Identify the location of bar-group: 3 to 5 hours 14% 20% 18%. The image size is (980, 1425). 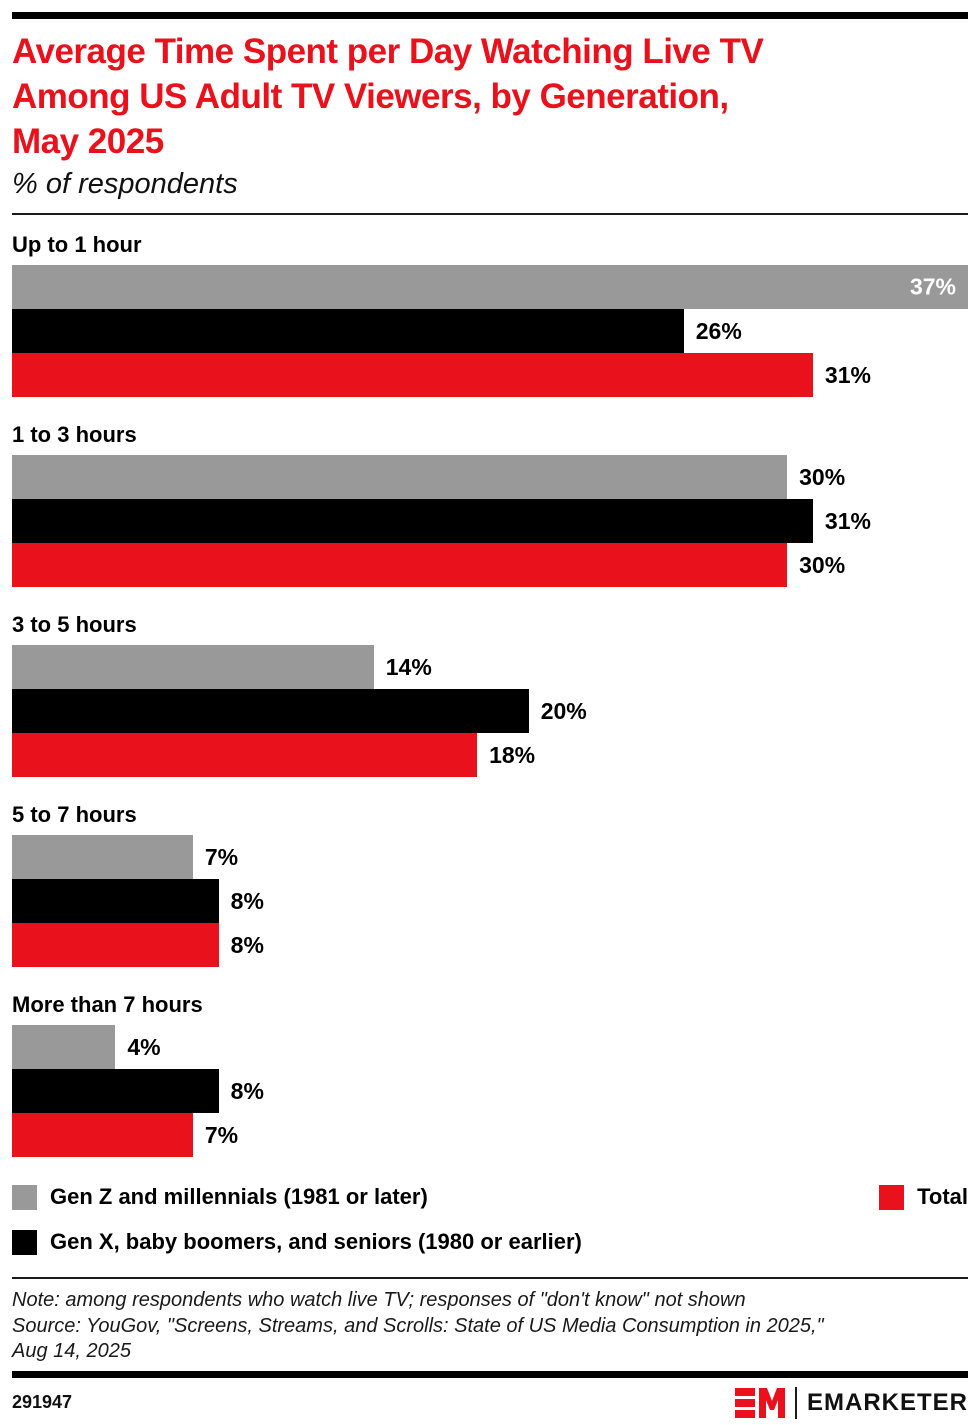
(490, 695).